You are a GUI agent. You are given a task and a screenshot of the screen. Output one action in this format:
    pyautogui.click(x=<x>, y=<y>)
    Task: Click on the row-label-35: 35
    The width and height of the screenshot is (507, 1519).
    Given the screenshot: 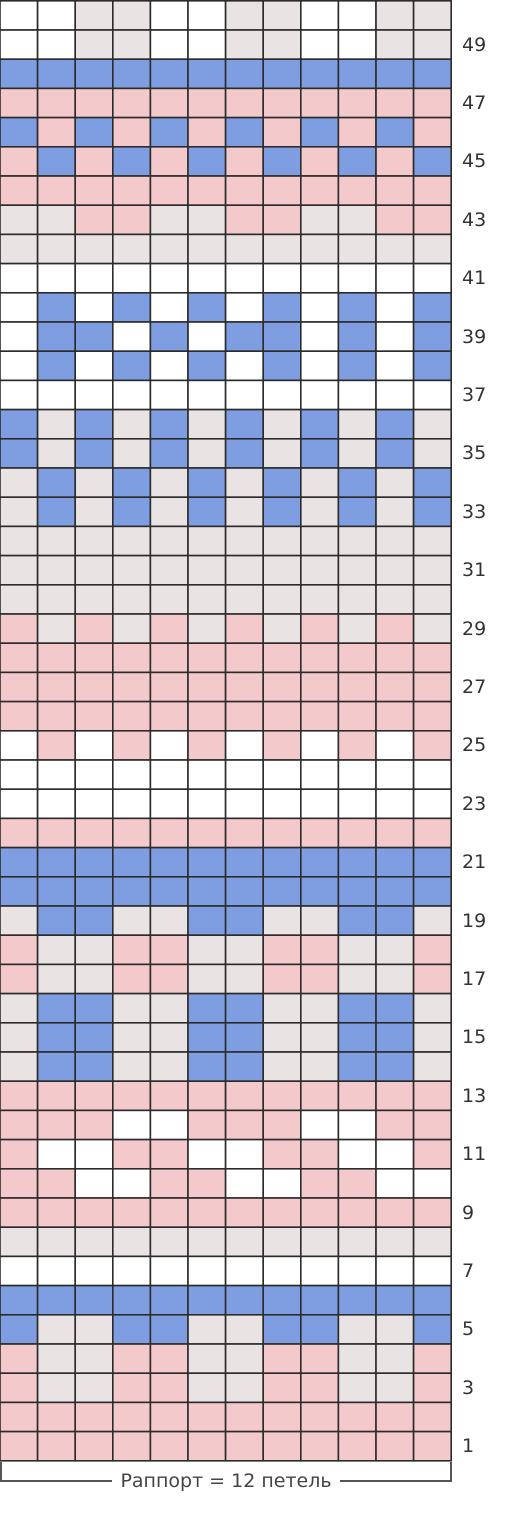 What is the action you would take?
    pyautogui.click(x=474, y=453)
    